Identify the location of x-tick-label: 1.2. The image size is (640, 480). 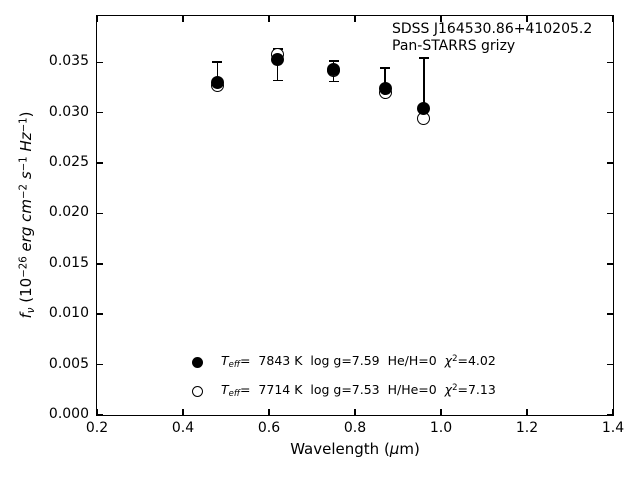
(527, 428).